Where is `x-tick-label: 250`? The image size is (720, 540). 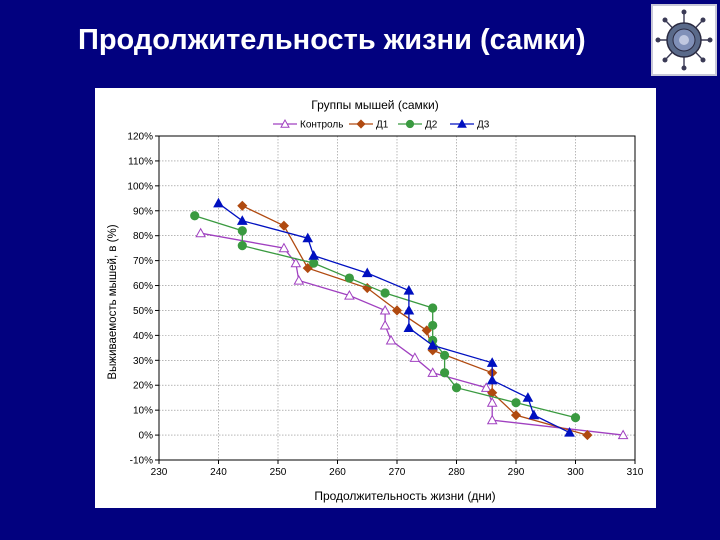
x-tick-label: 250 is located at coordinates (278, 472).